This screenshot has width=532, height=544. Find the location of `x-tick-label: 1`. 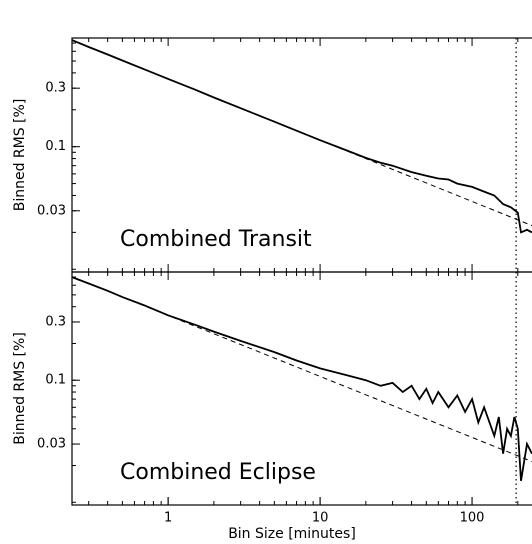

x-tick-label: 1 is located at coordinates (168, 518).